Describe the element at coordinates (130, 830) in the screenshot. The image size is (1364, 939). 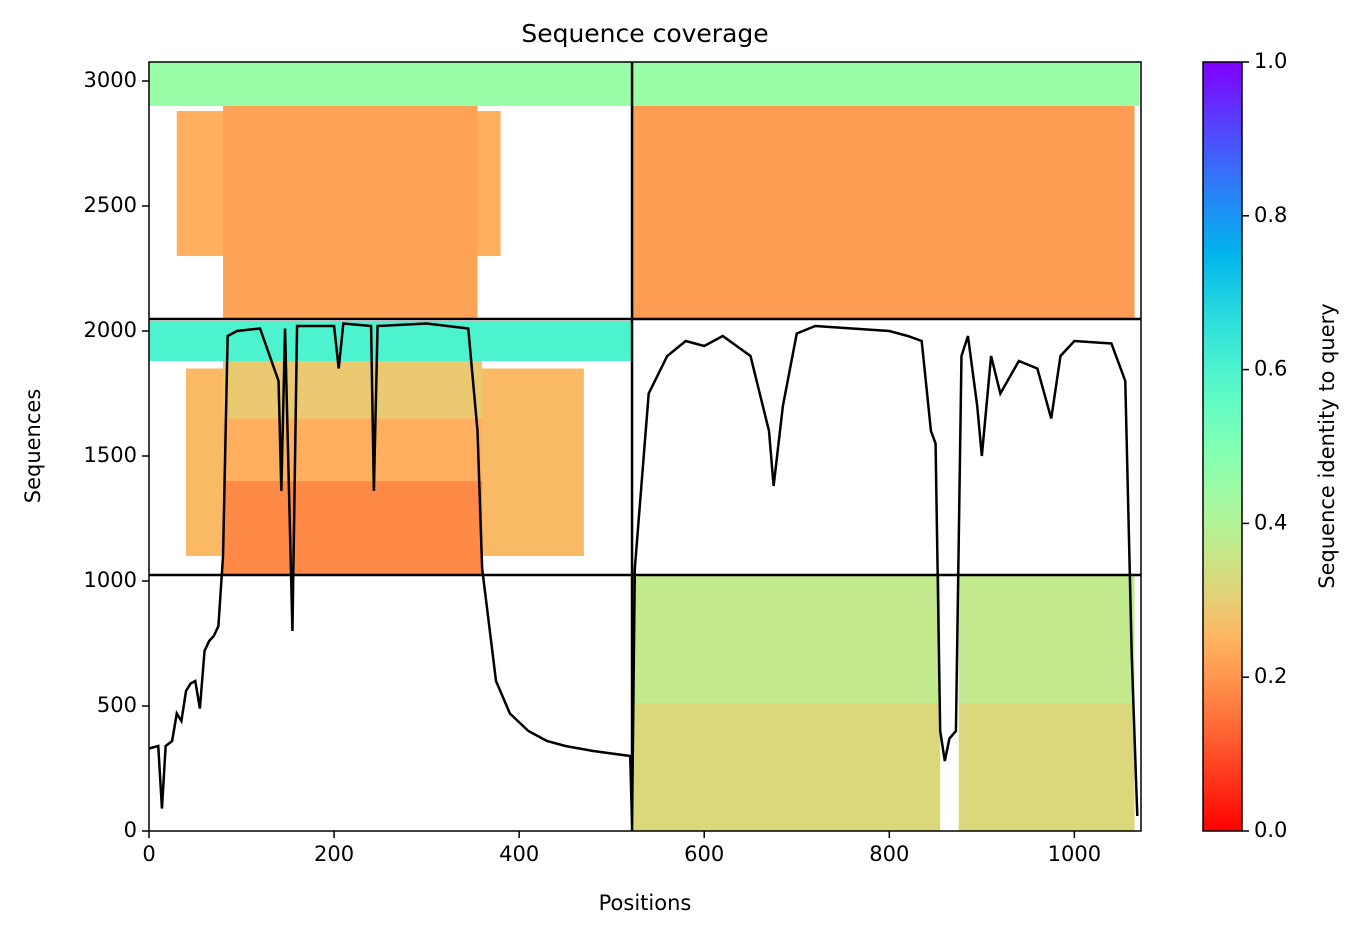
I see `y-tick-label: 0` at that location.